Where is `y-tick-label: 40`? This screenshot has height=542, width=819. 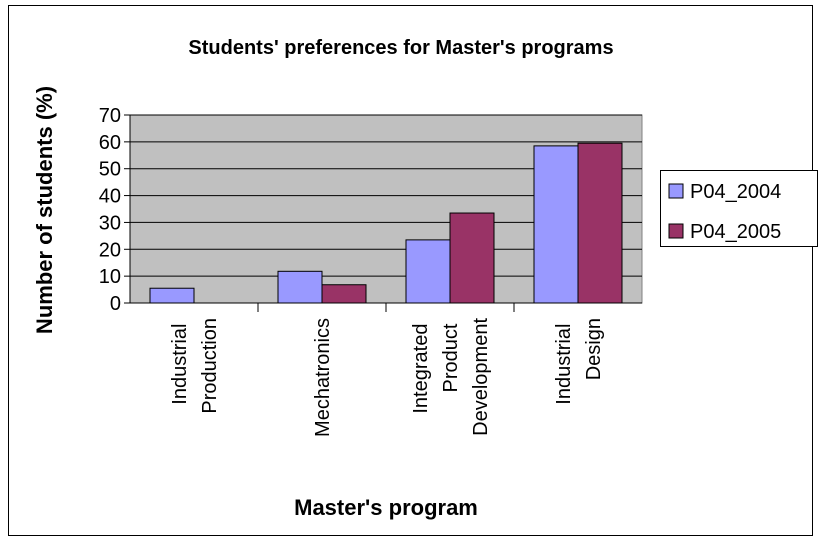
y-tick-label: 40 is located at coordinates (110, 197).